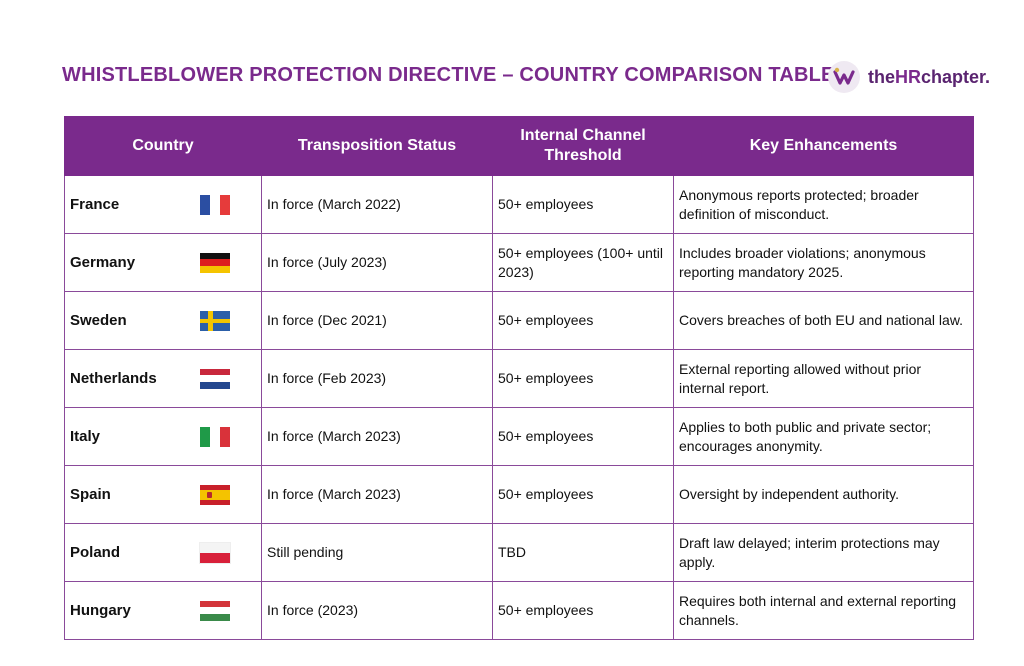 Image resolution: width=1024 pixels, height=666 pixels. Describe the element at coordinates (377, 610) in the screenshot. I see `status-cell: In force (2023)` at that location.